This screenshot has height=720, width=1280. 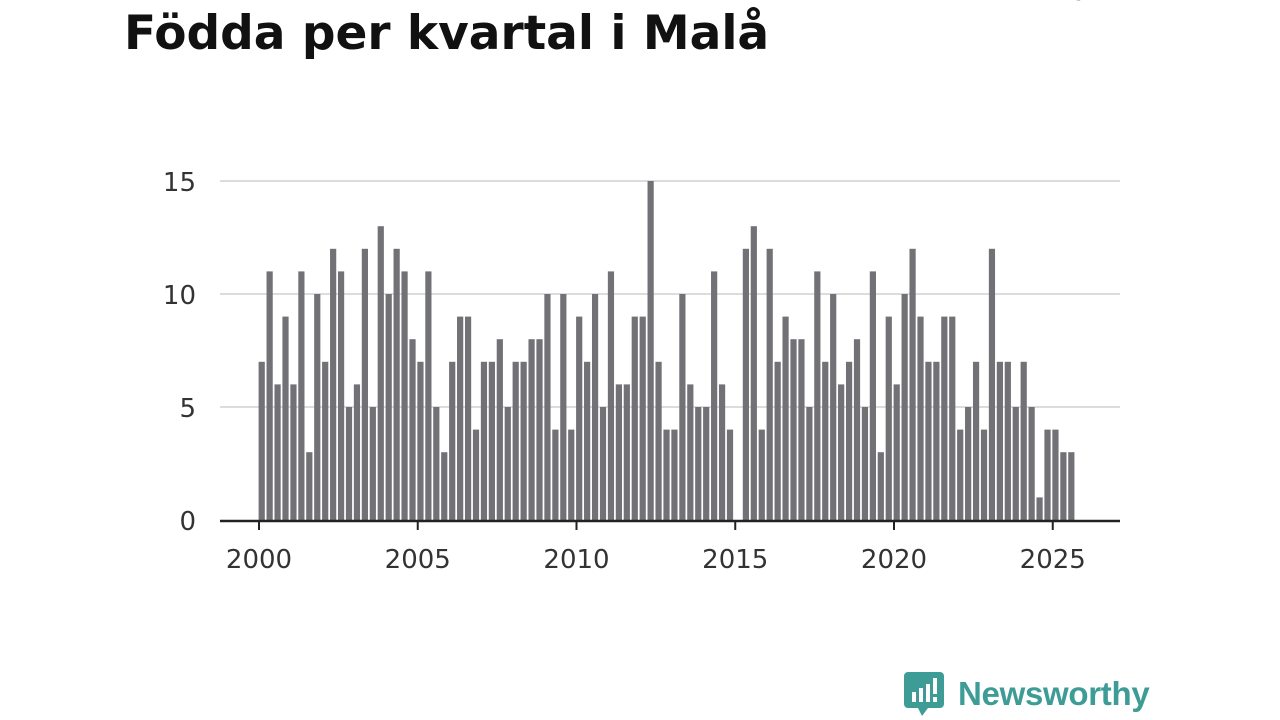 What do you see at coordinates (576, 560) in the screenshot?
I see `x-tick-label: 2010` at bounding box center [576, 560].